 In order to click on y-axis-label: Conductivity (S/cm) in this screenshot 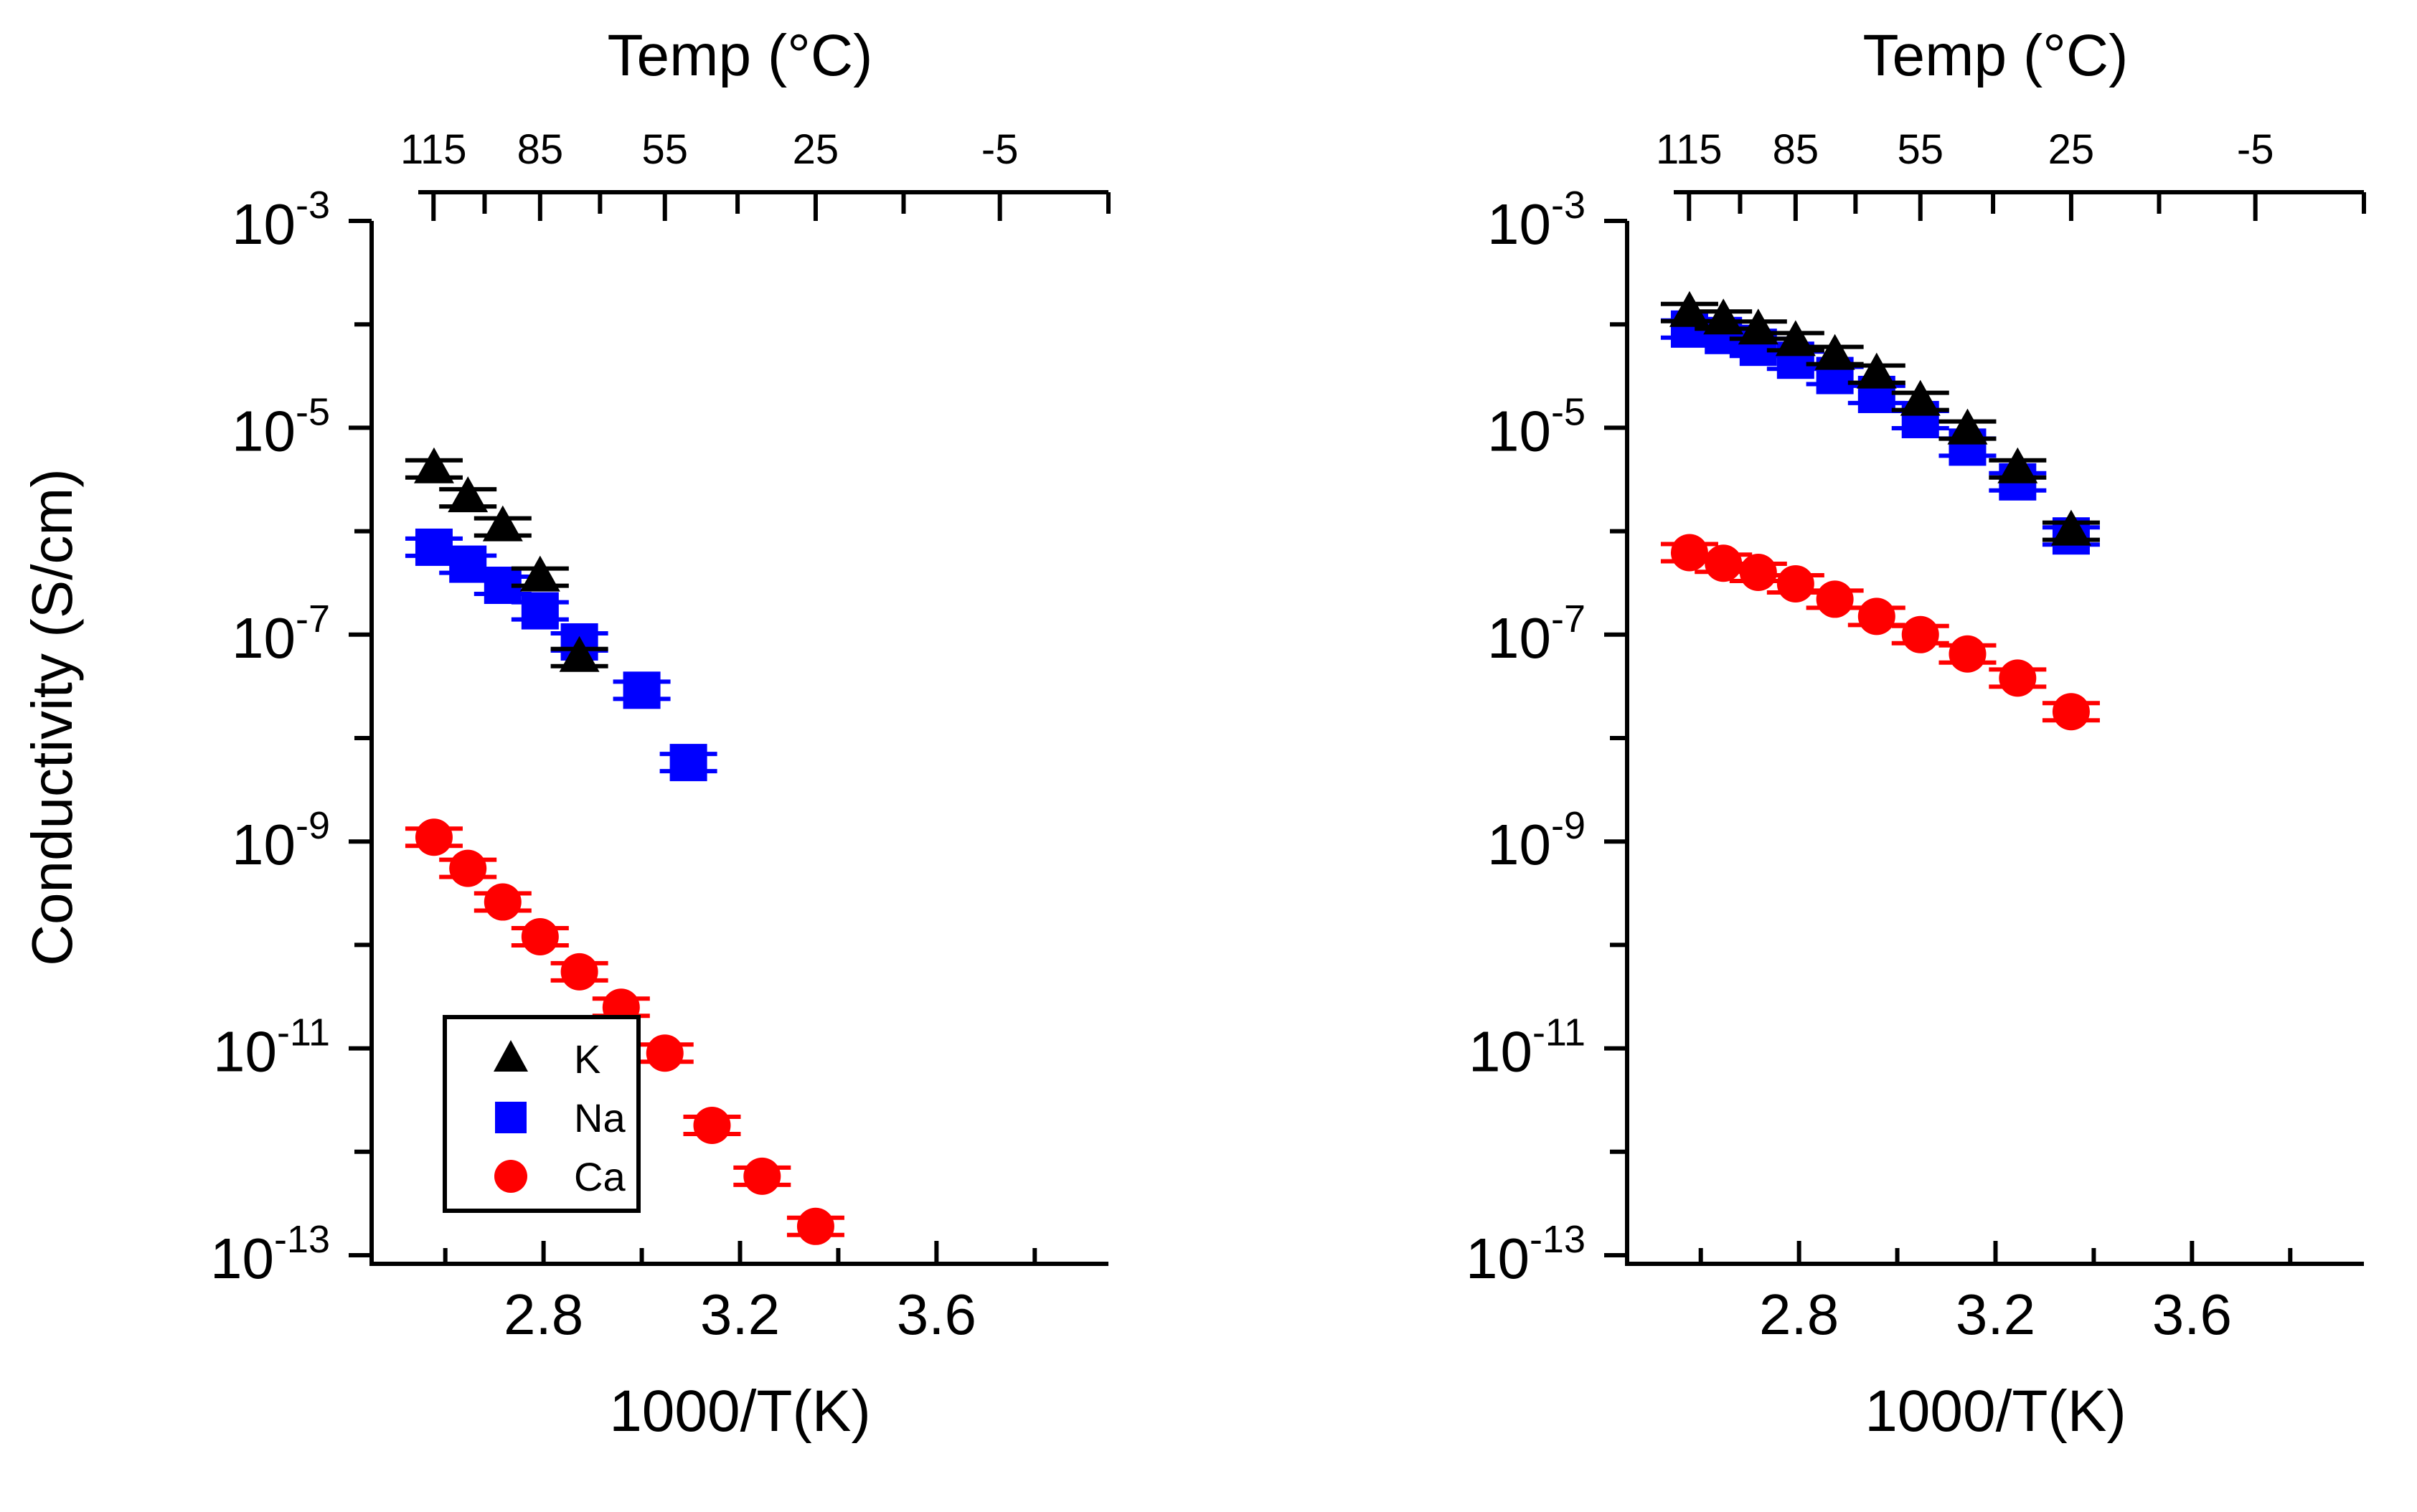, I will do `click(52, 716)`.